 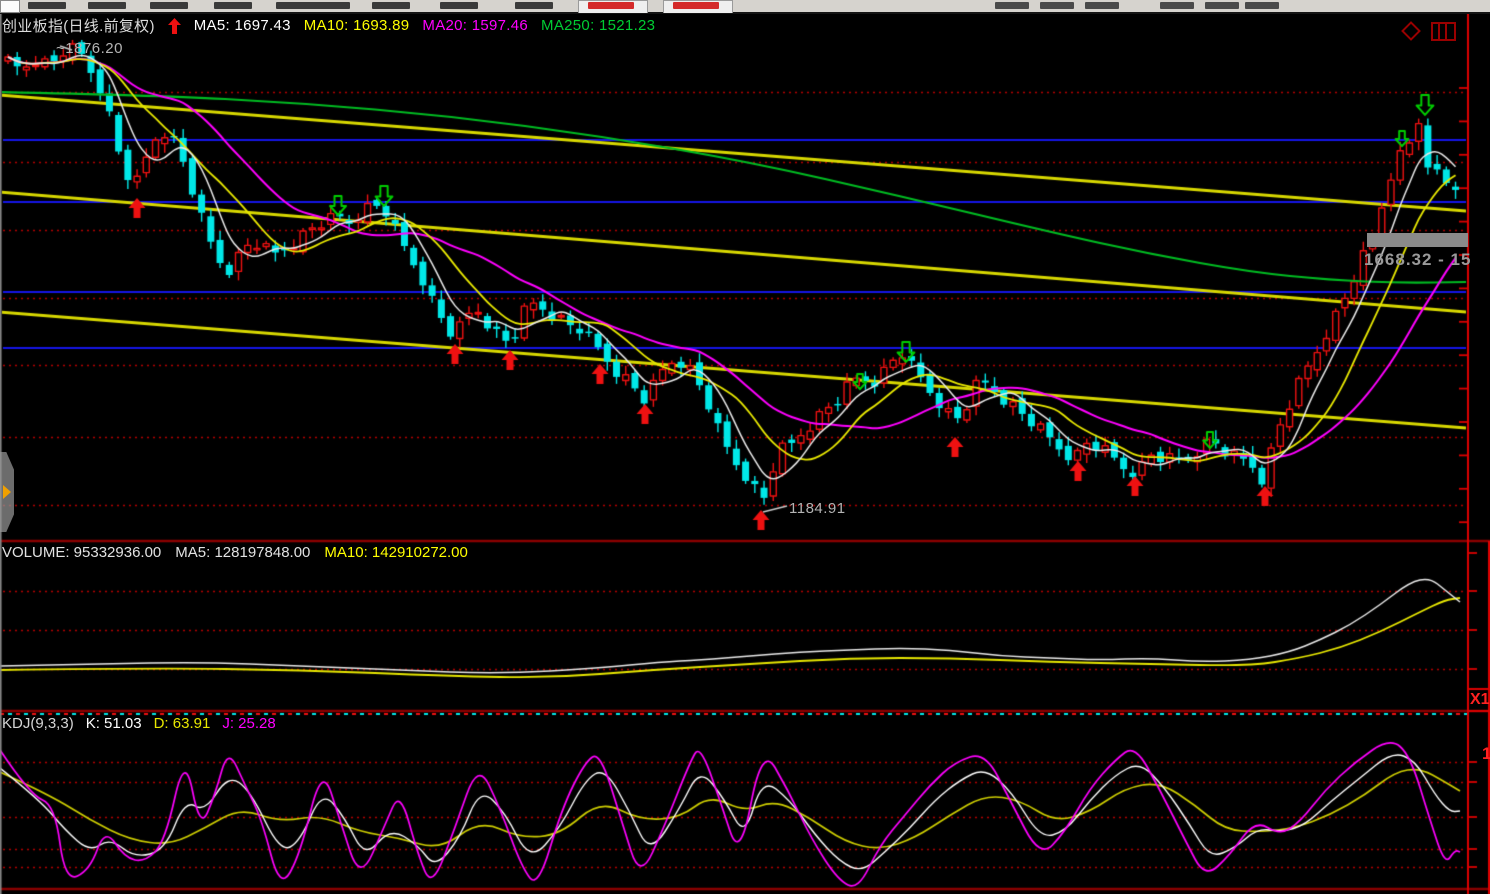 What do you see at coordinates (10, 6) in the screenshot?
I see `app-logo-fragment` at bounding box center [10, 6].